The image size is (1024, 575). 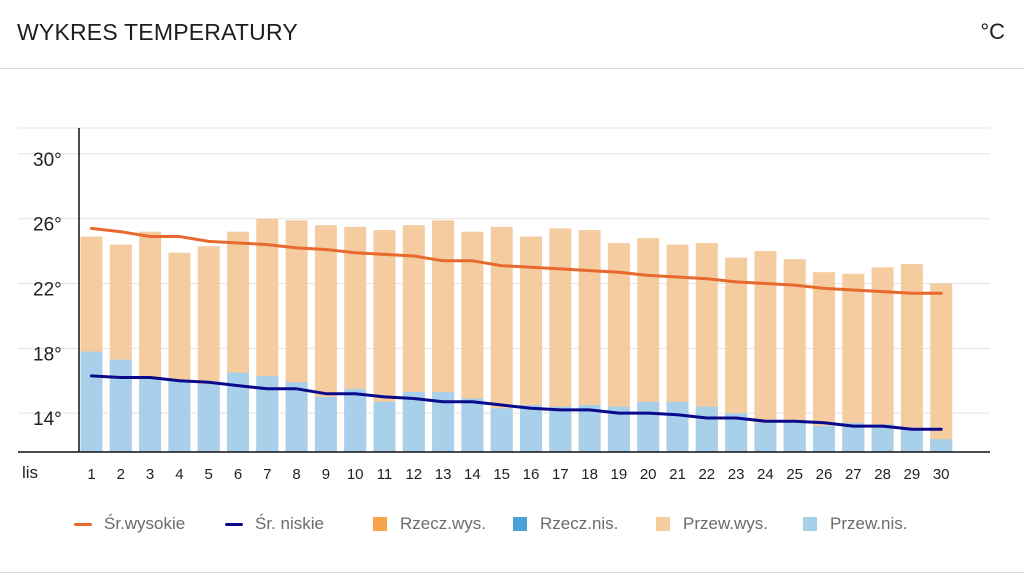 What do you see at coordinates (413, 474) in the screenshot?
I see `x-tick-label: 12` at bounding box center [413, 474].